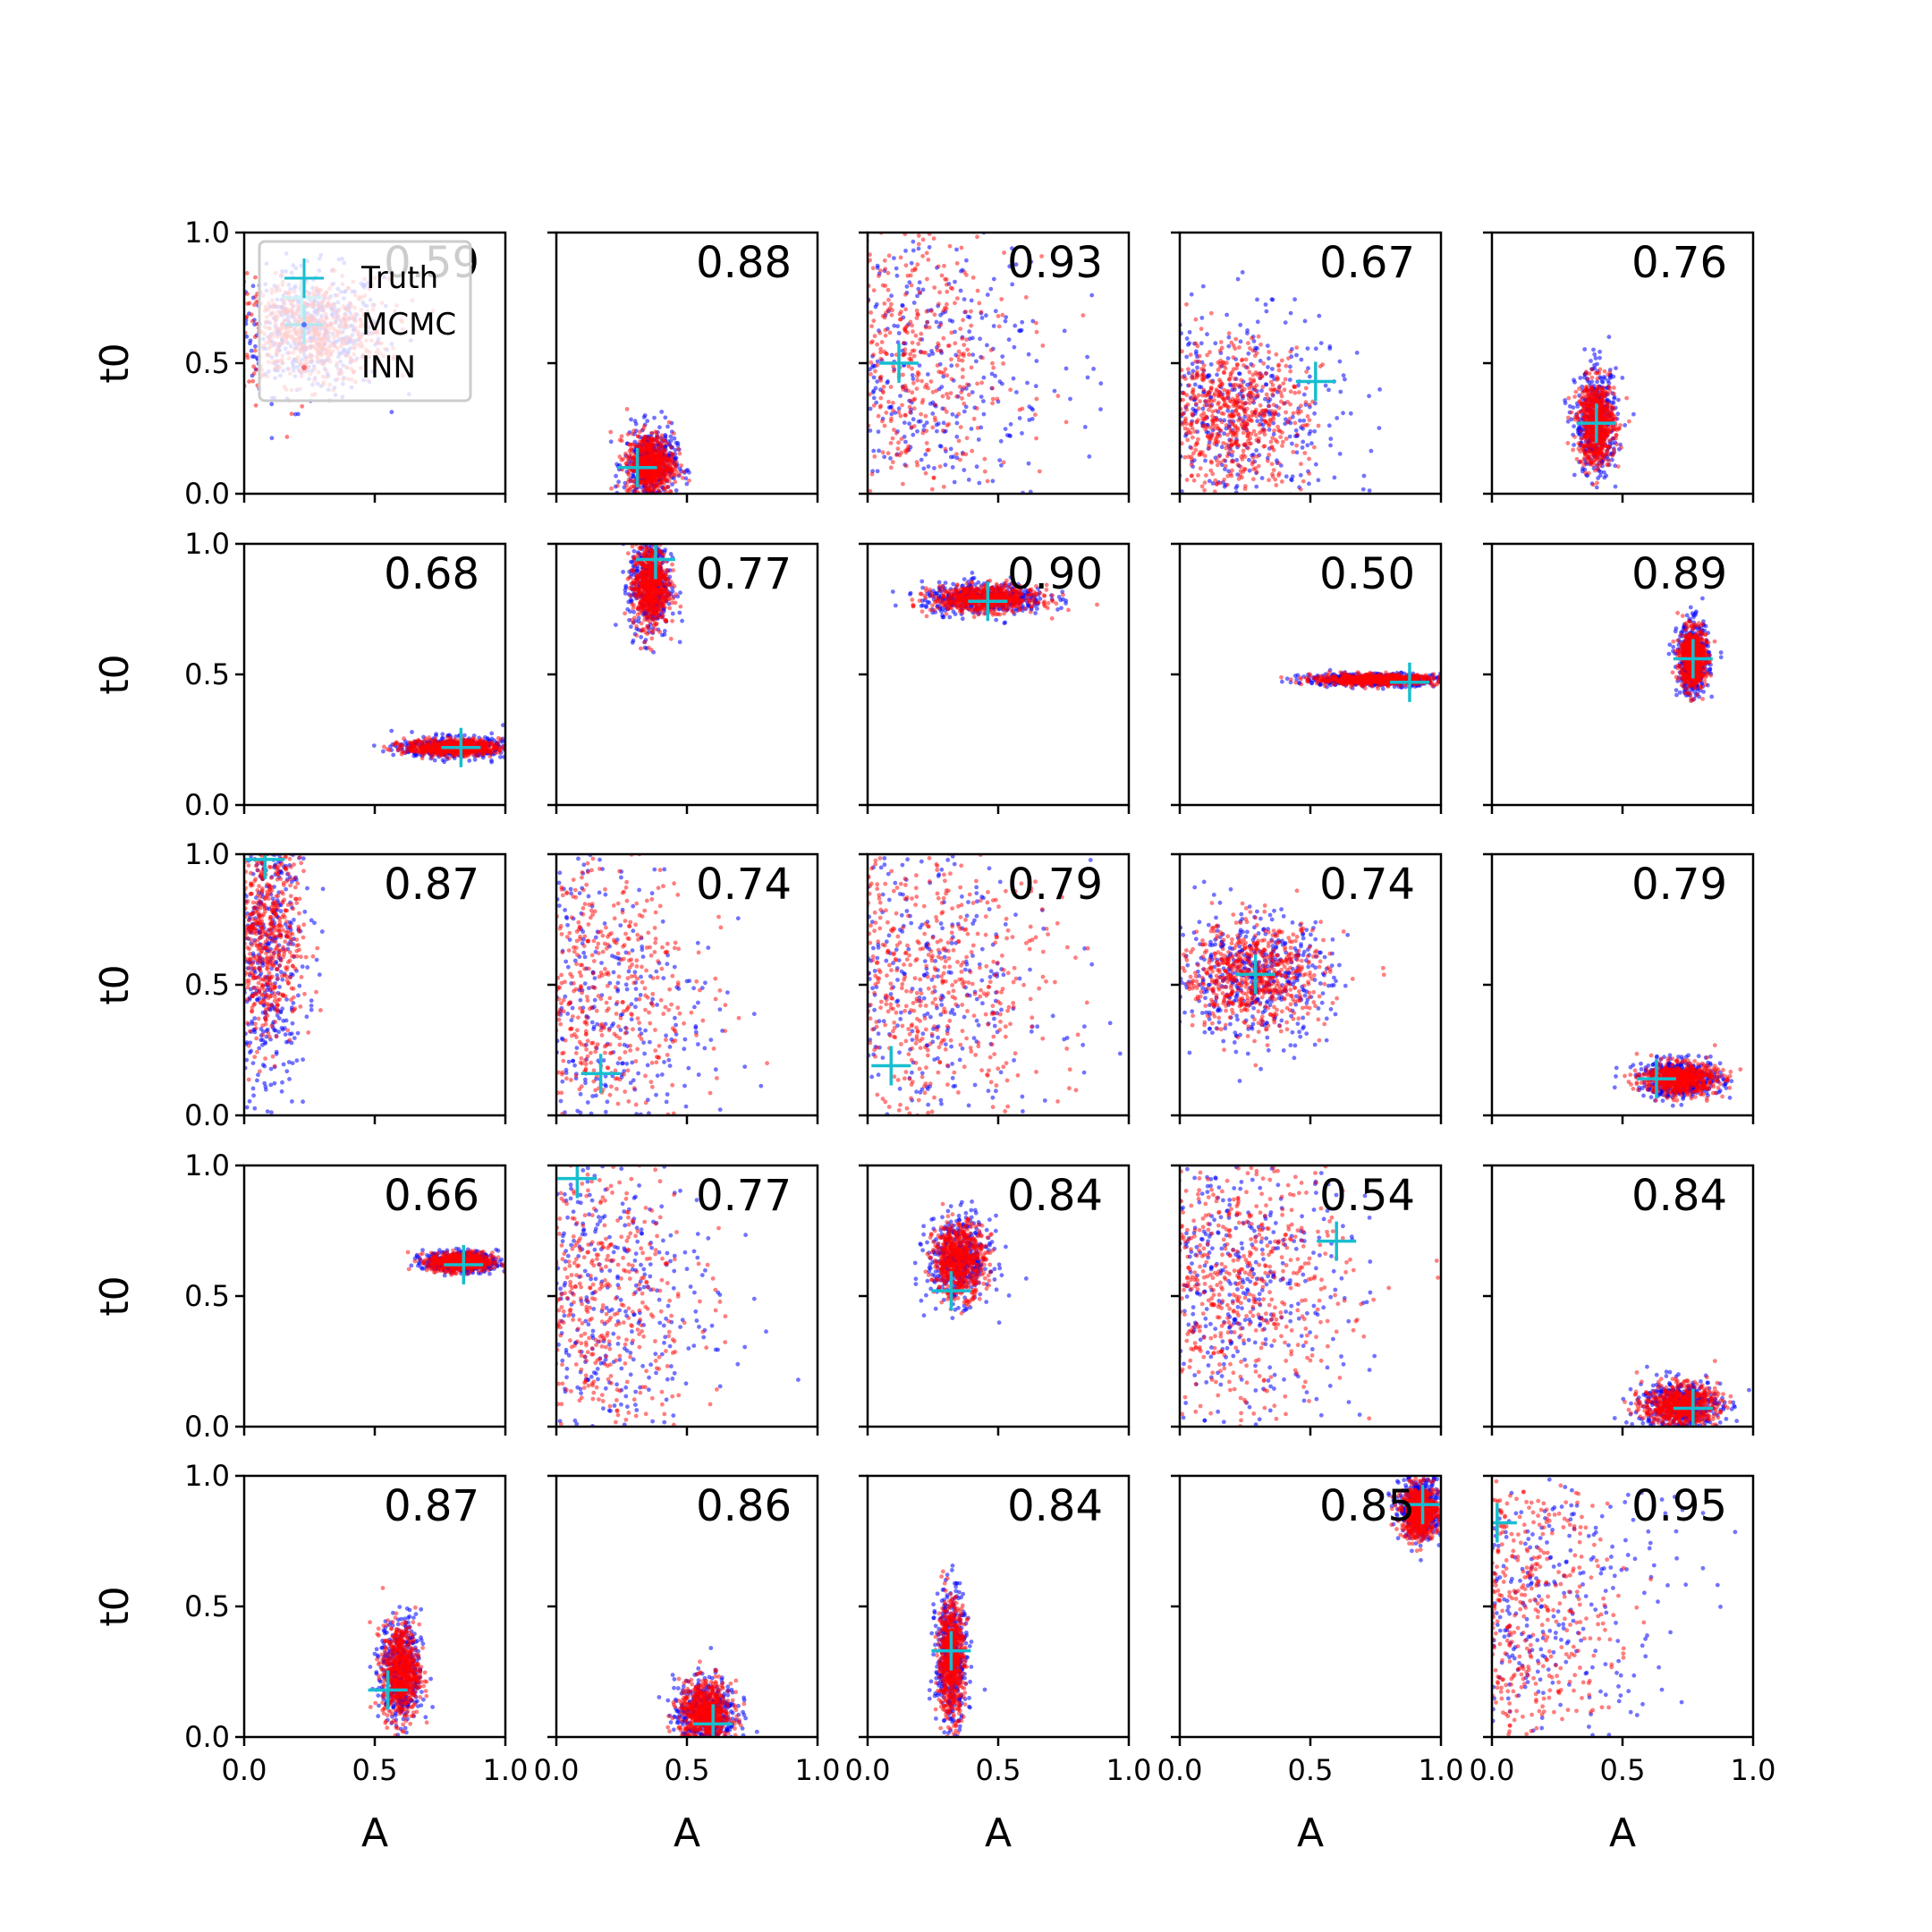 The height and width of the screenshot is (1932, 1932). What do you see at coordinates (1599, 424) in the screenshot?
I see `panel-points` at bounding box center [1599, 424].